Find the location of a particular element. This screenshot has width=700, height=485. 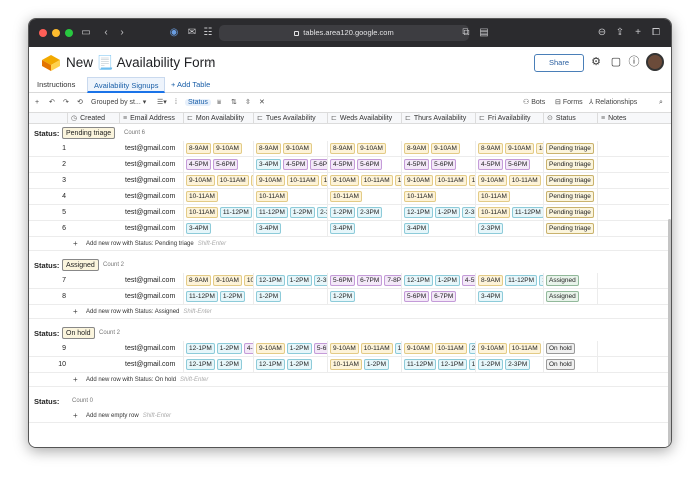

extension-2-icon: ☷ is located at coordinates (208, 32).